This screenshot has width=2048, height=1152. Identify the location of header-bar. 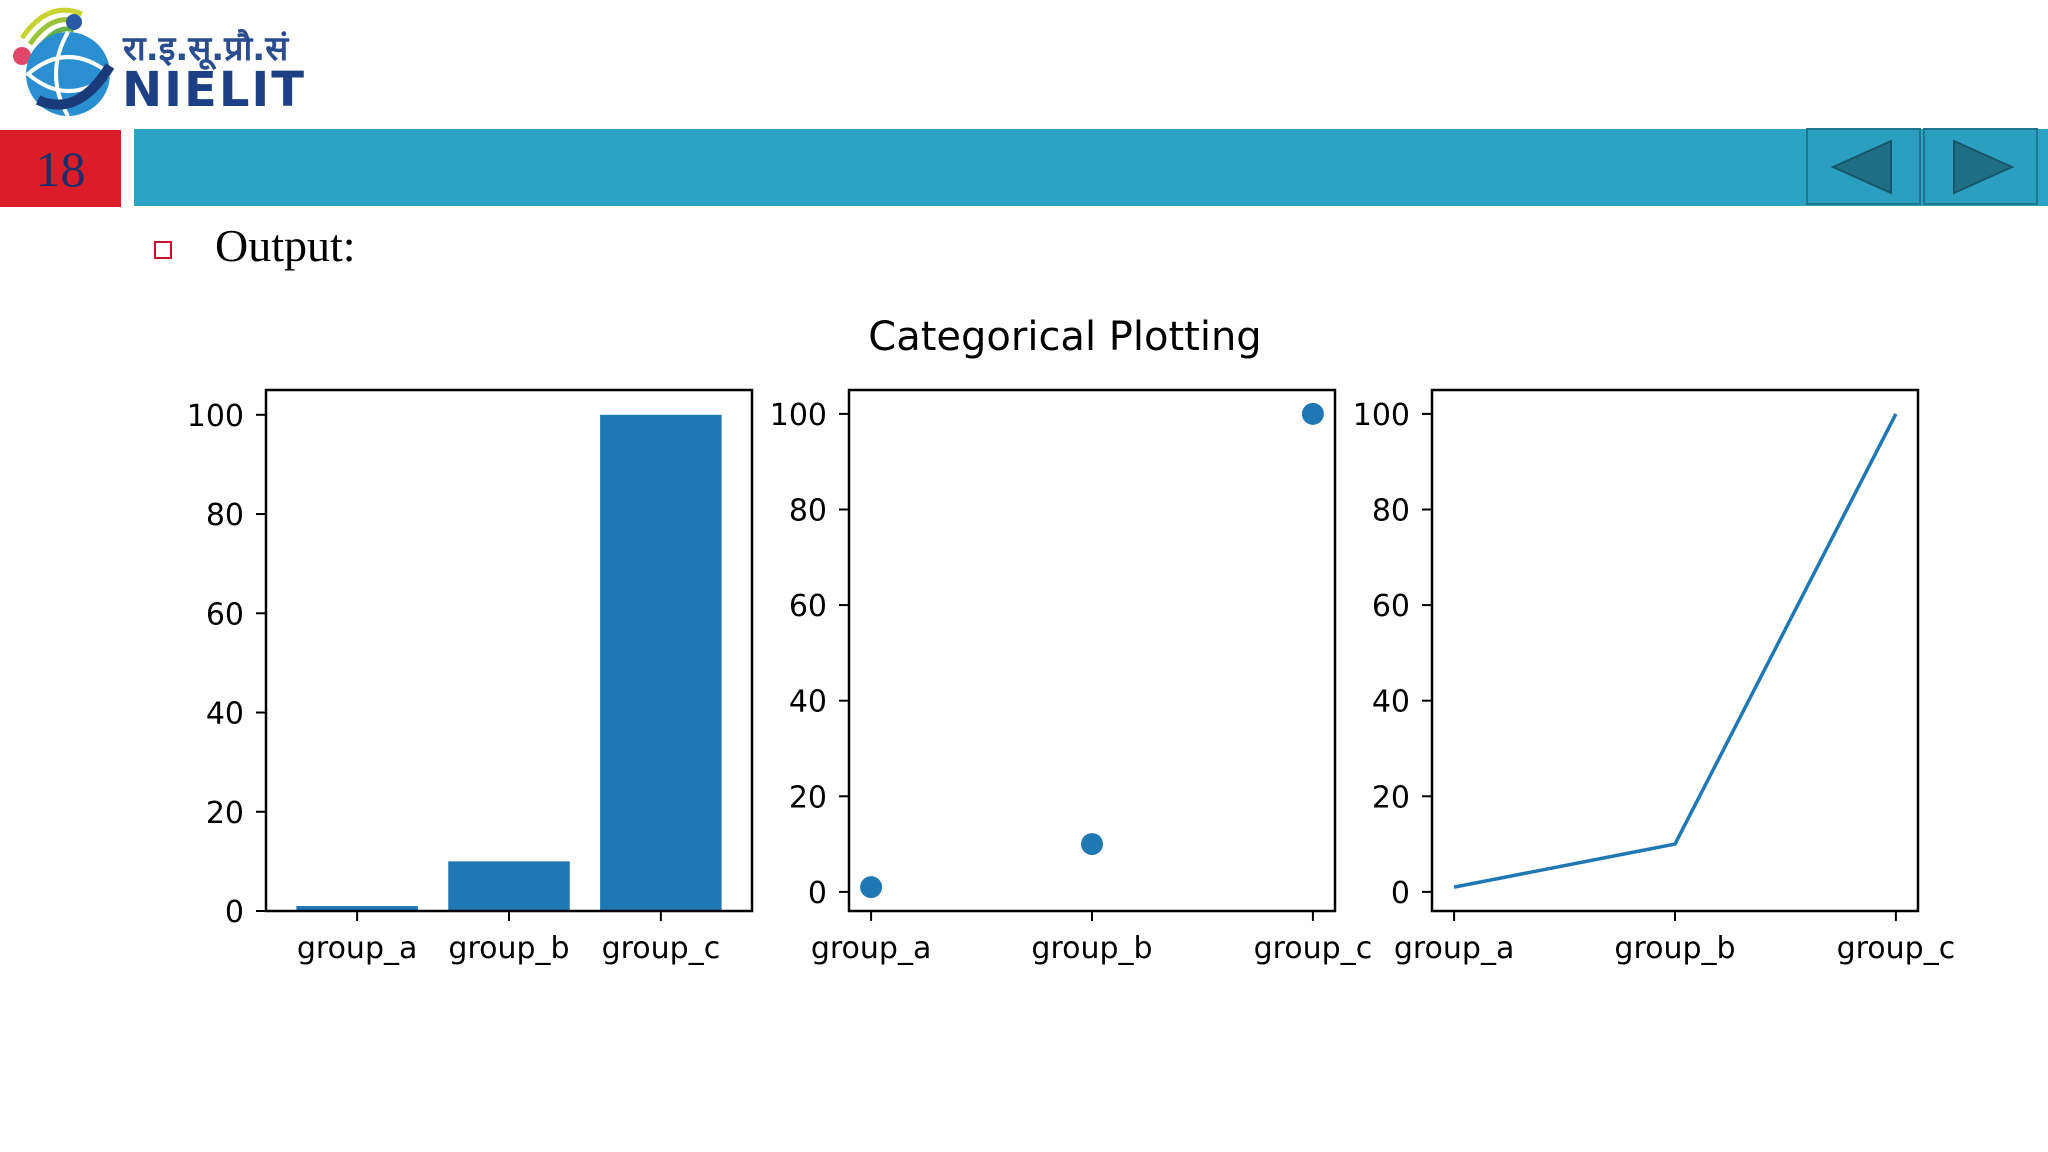
(1091, 167).